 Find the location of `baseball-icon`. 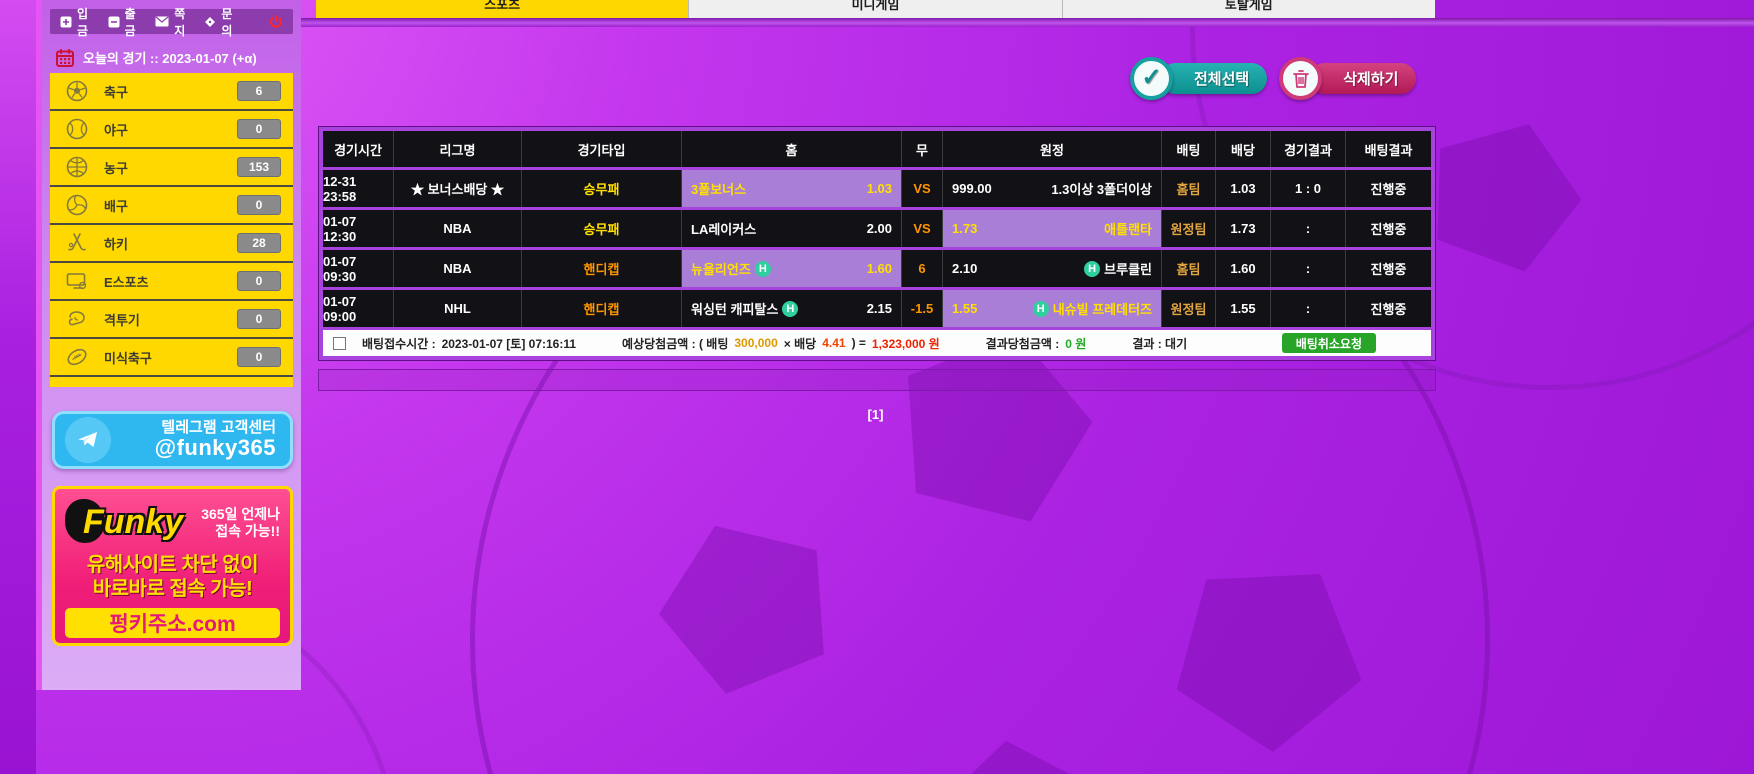

baseball-icon is located at coordinates (77, 129).